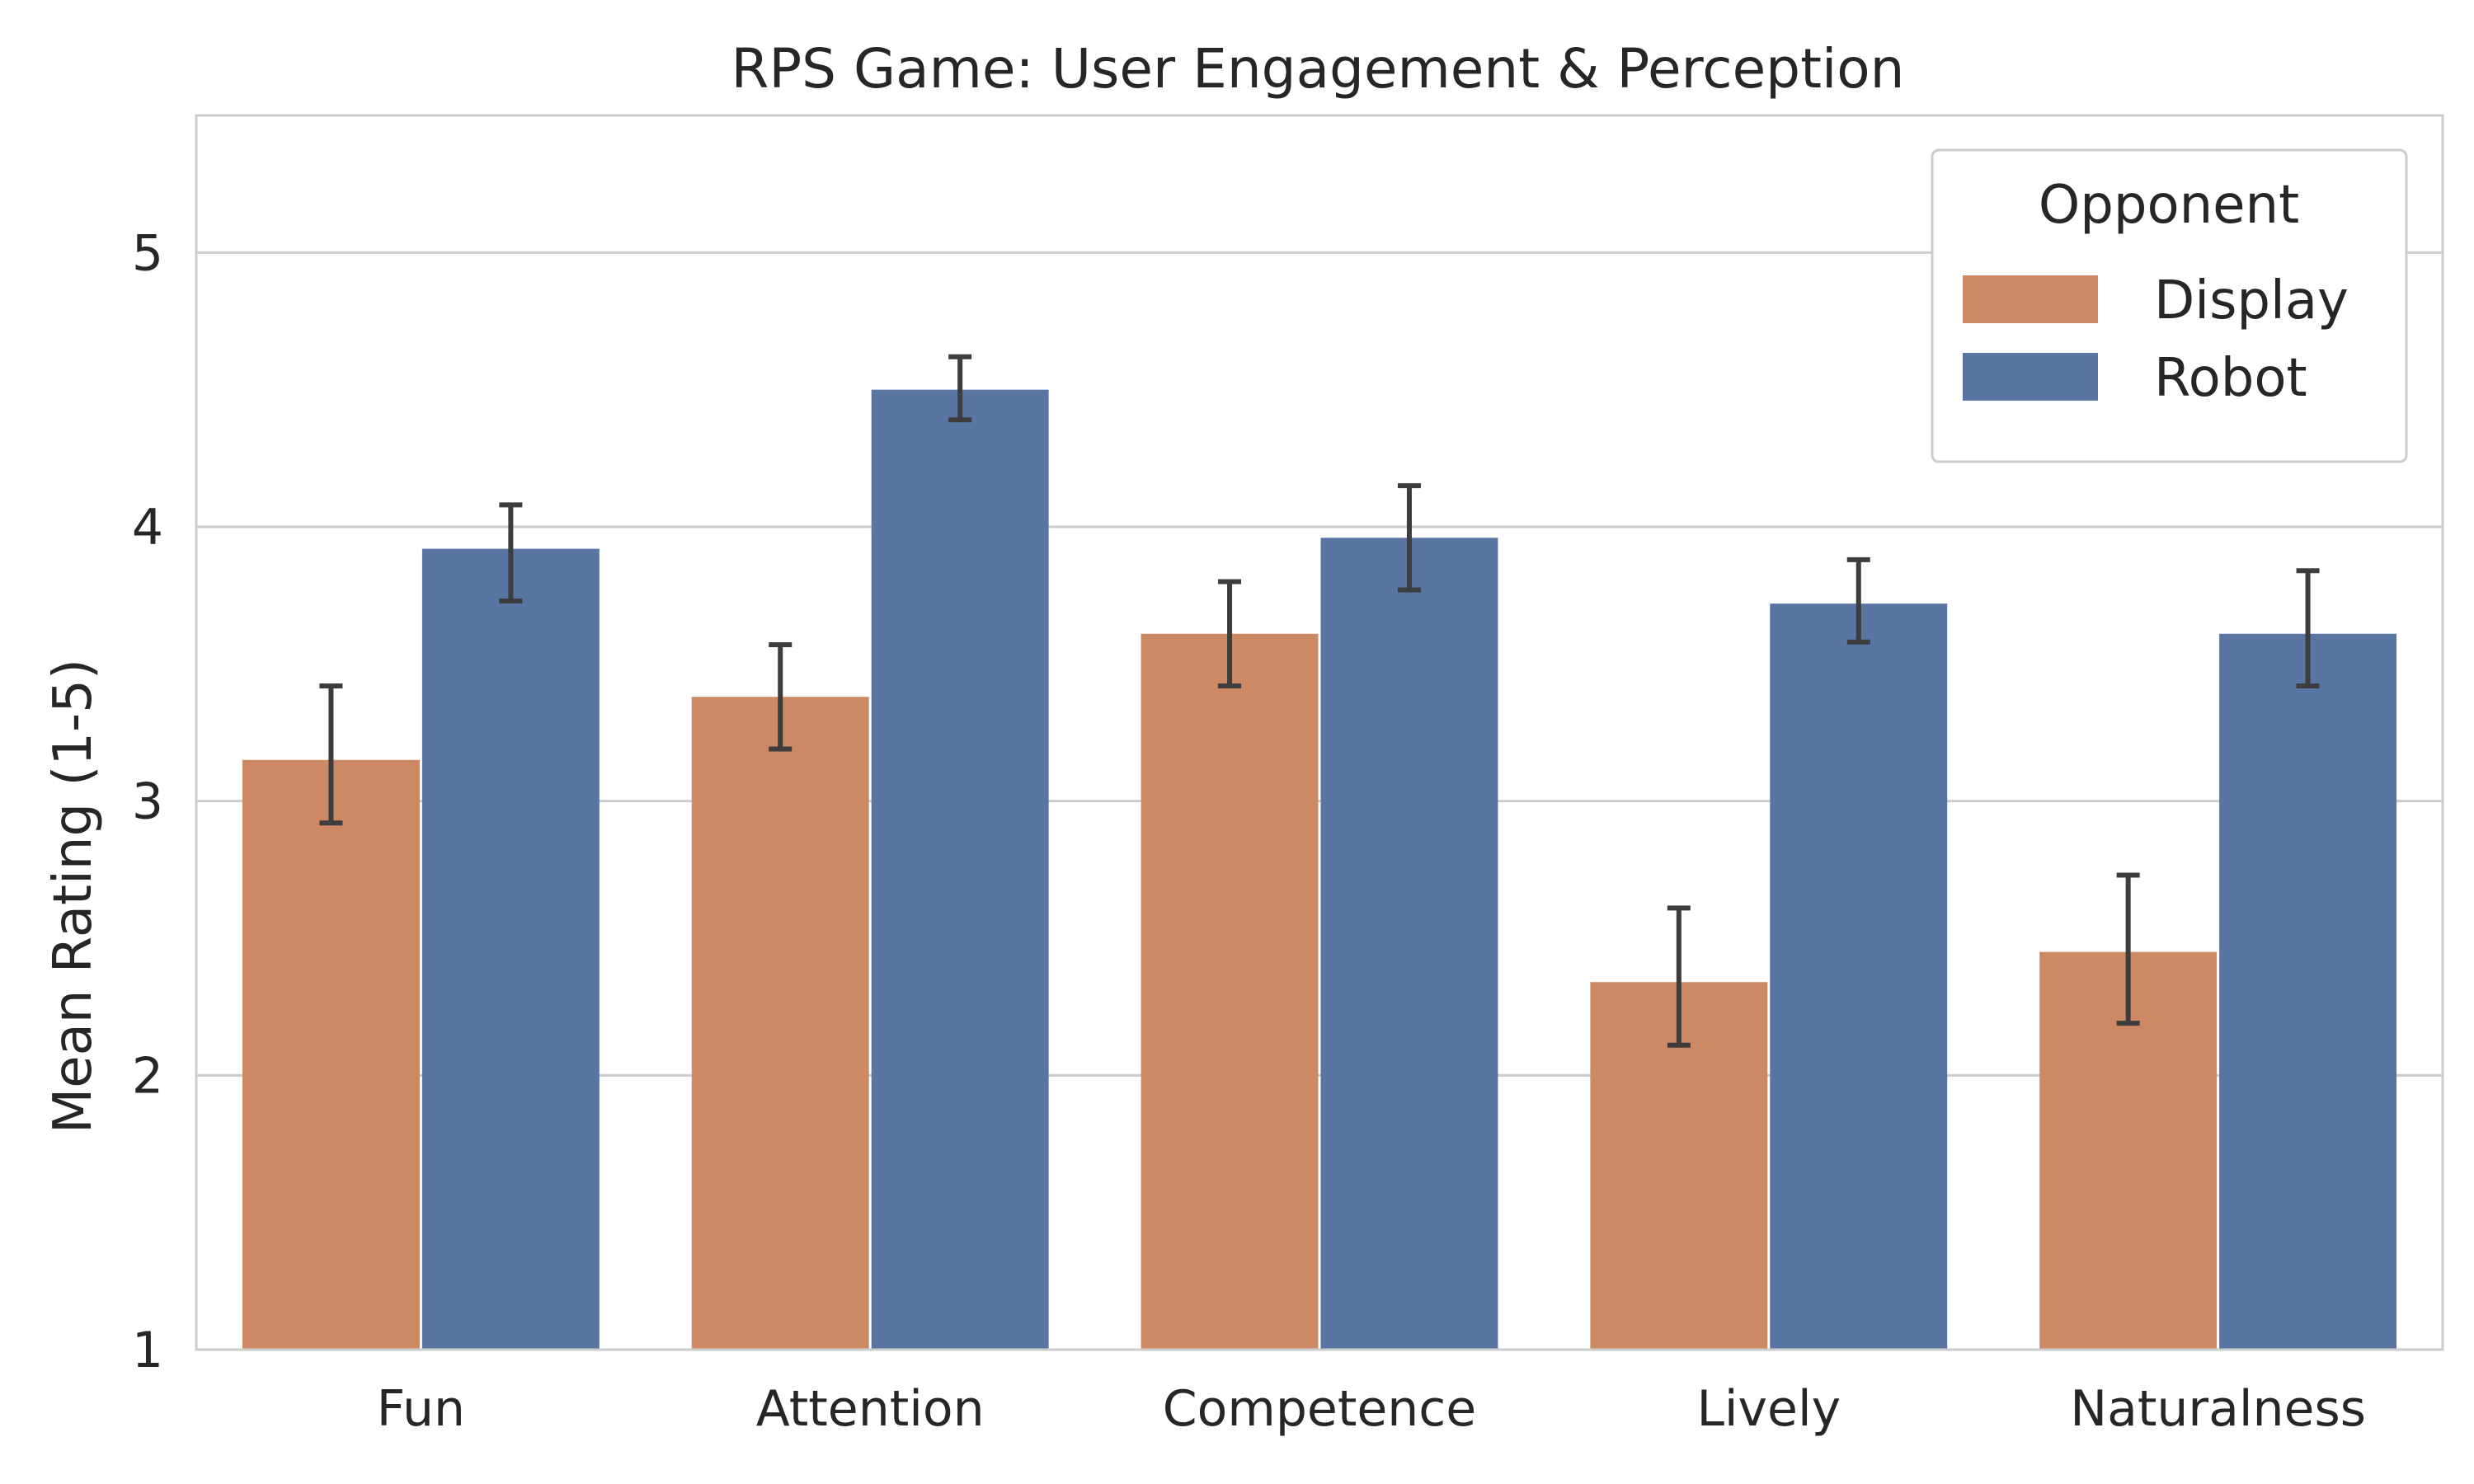 Image resolution: width=2474 pixels, height=1484 pixels. Describe the element at coordinates (1319, 1409) in the screenshot. I see `x-tick-label: Competence` at that location.